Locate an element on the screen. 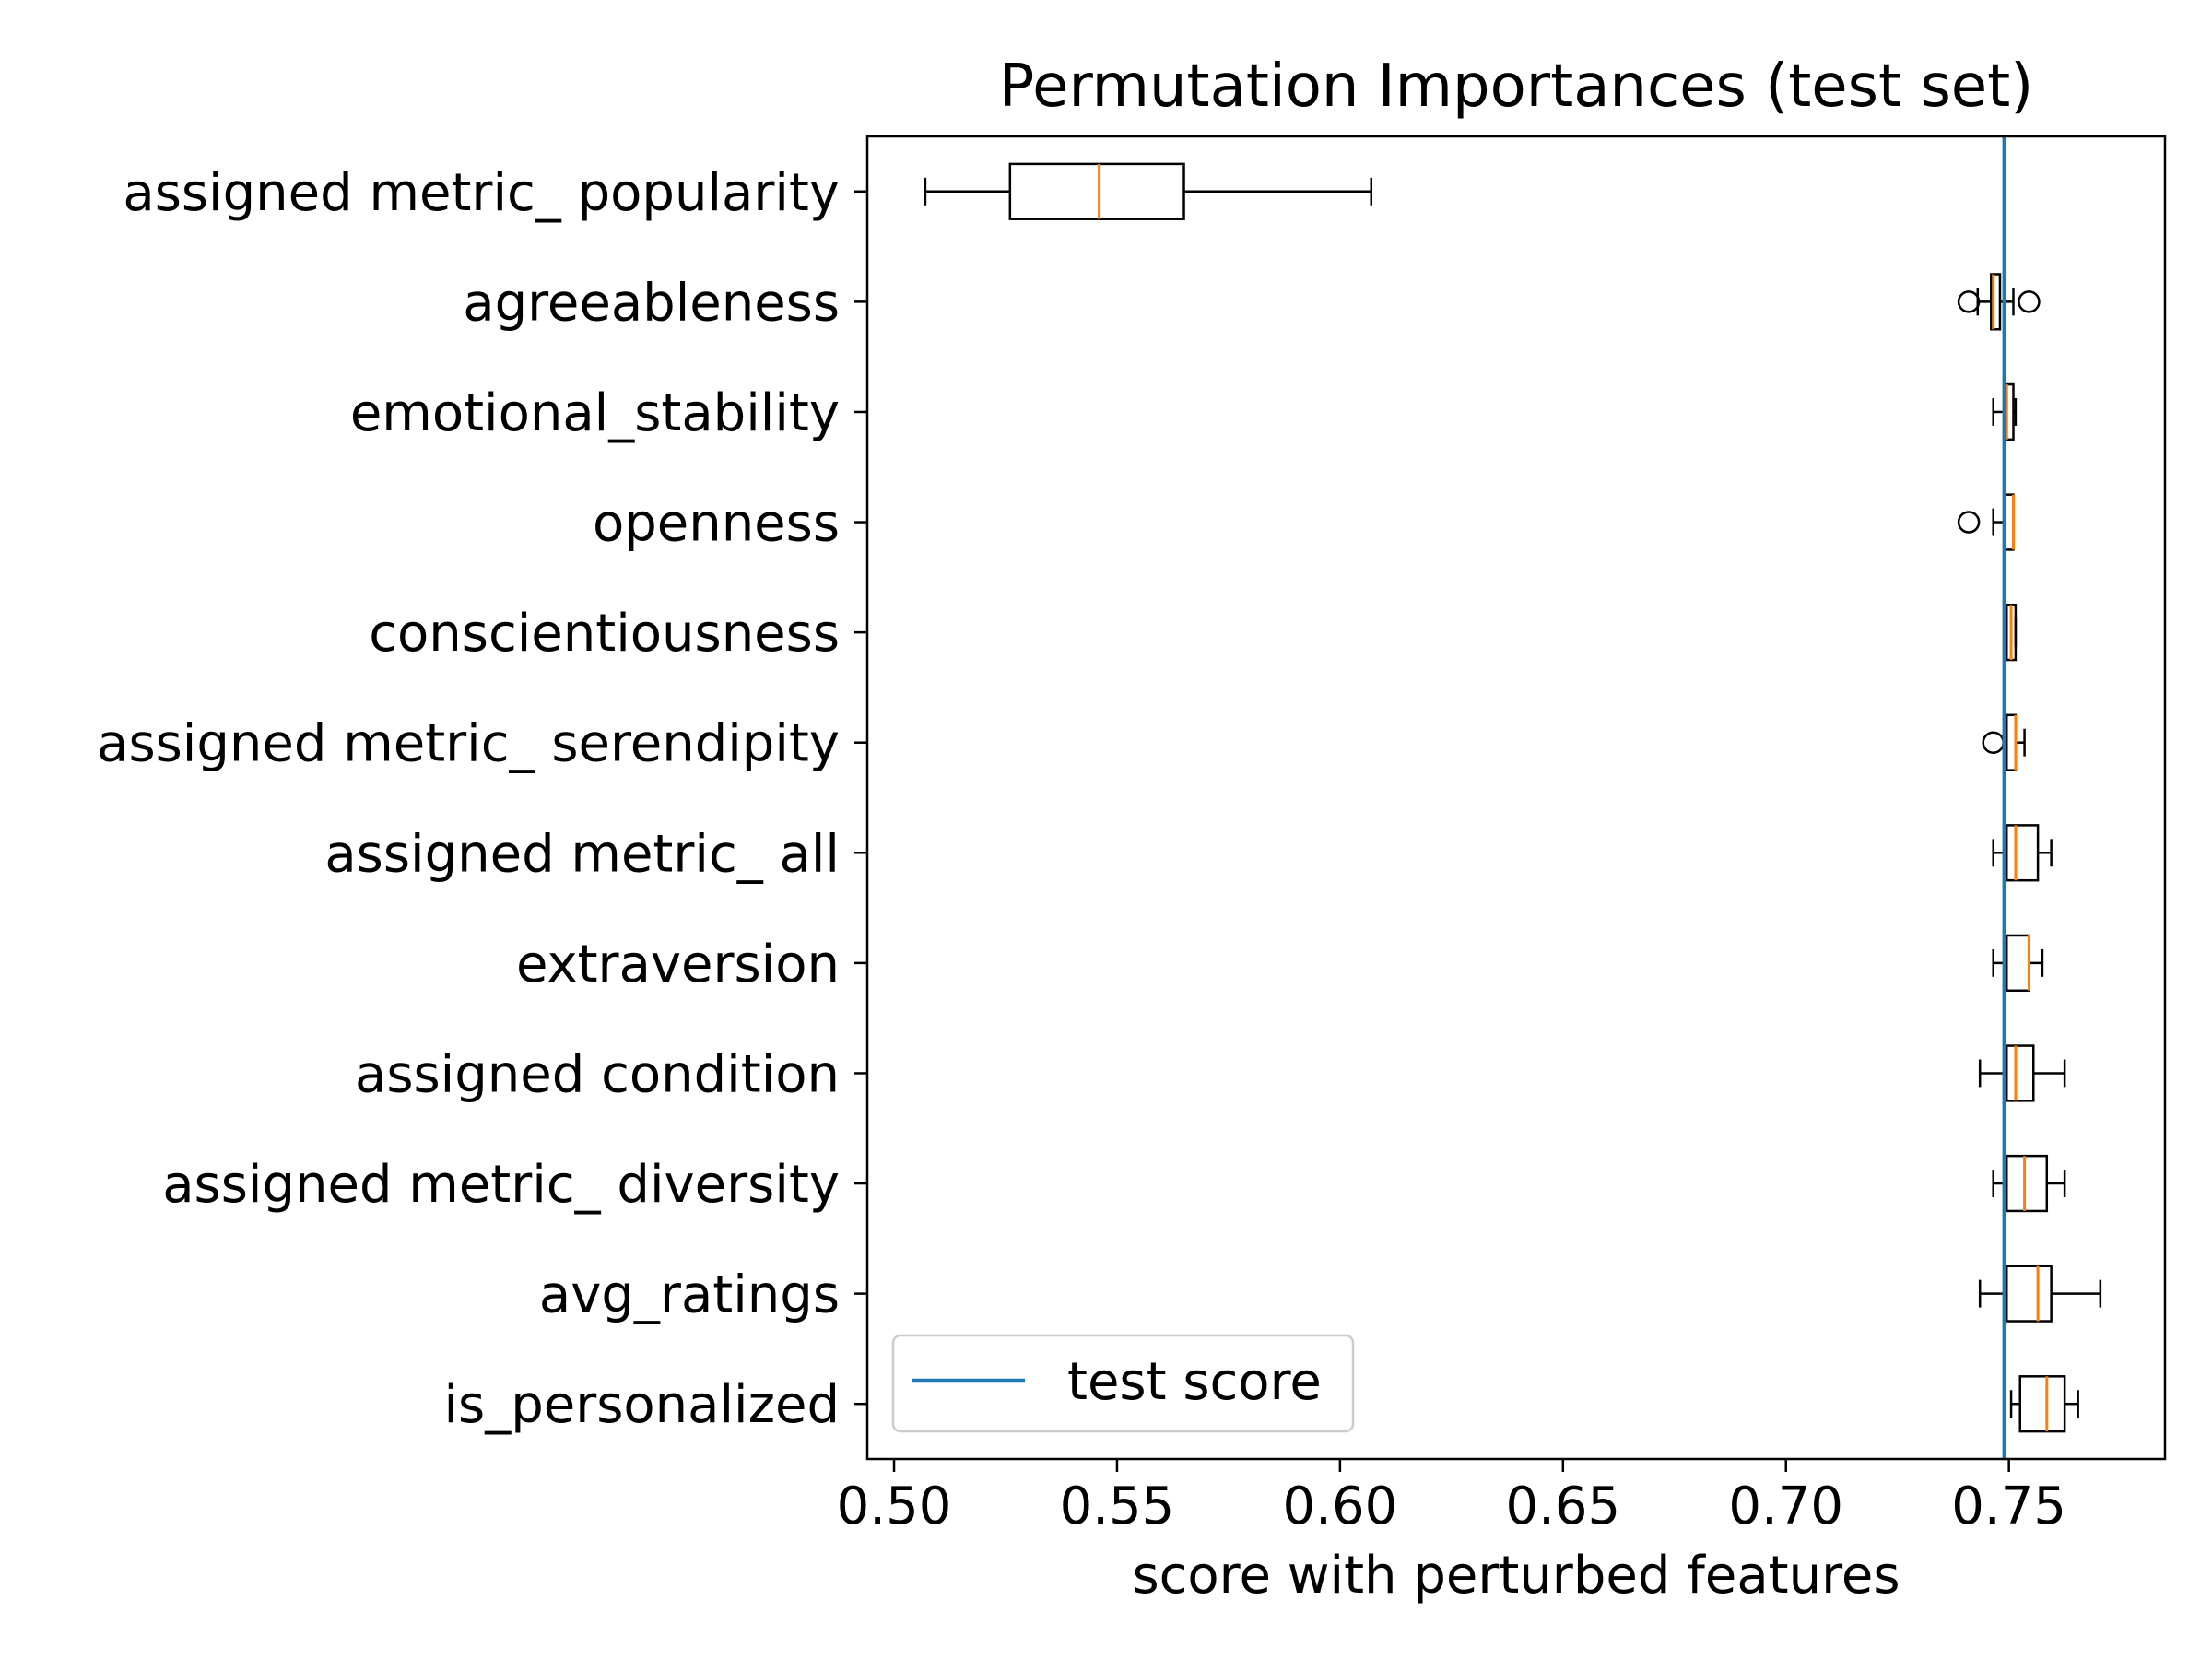 The image size is (2212, 1659). box-assigned-condition is located at coordinates (2020, 1073).